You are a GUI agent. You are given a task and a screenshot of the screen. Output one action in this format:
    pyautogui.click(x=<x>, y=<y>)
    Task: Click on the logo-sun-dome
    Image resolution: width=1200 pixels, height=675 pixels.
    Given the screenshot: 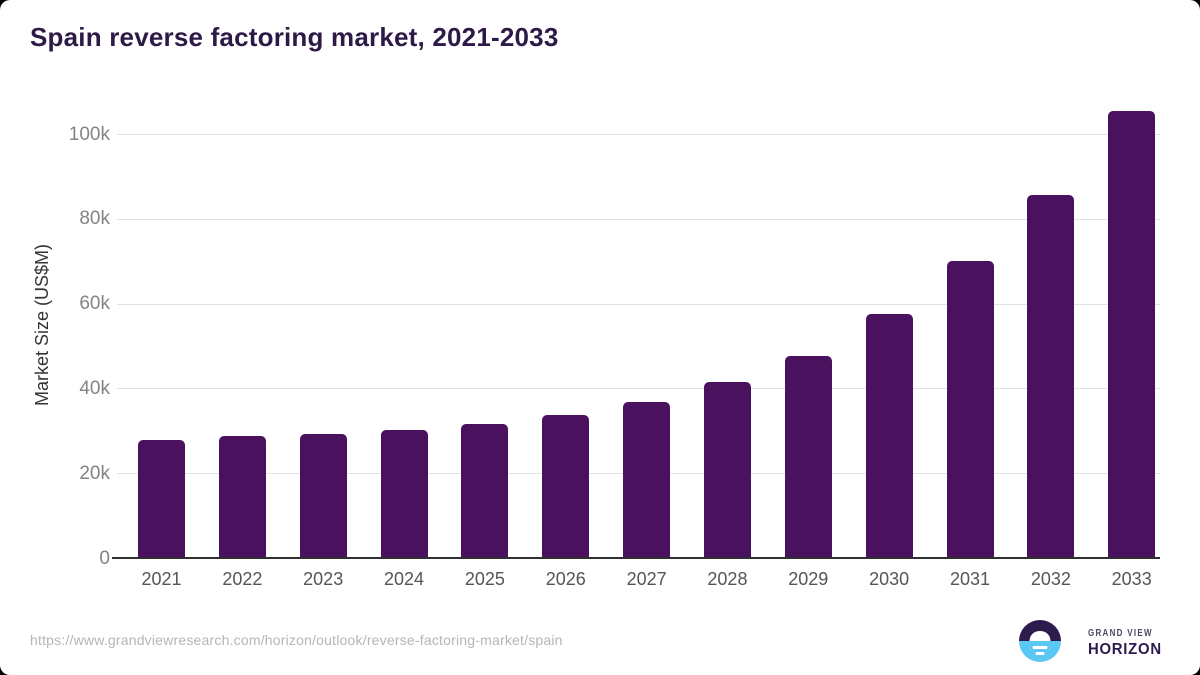 What is the action you would take?
    pyautogui.click(x=1040, y=635)
    